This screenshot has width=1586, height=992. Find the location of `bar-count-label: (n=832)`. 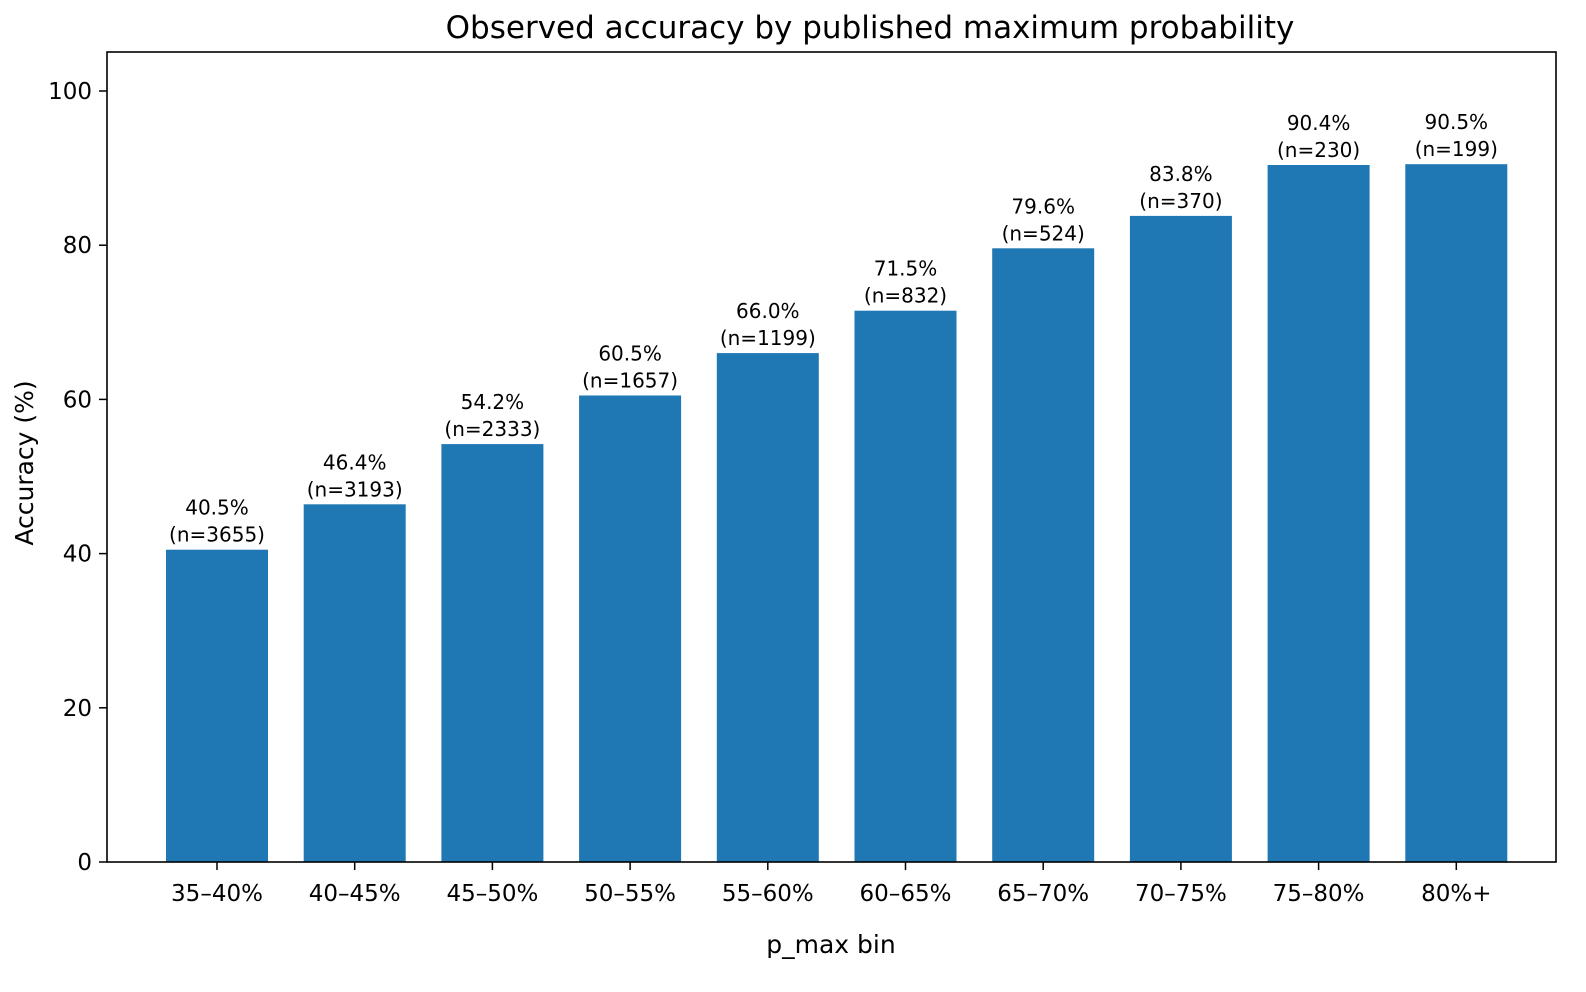

bar-count-label: (n=832) is located at coordinates (905, 296).